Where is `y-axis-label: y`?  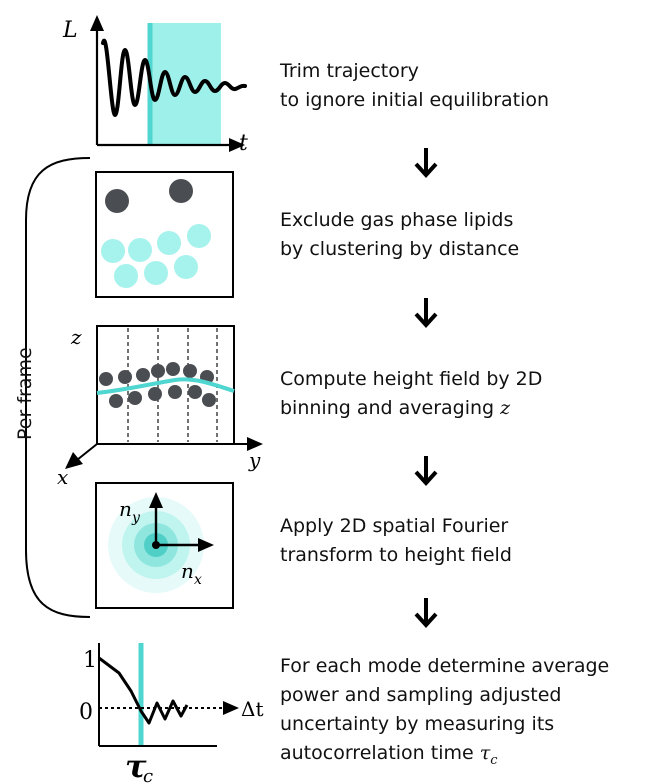
y-axis-label: y is located at coordinates (254, 460).